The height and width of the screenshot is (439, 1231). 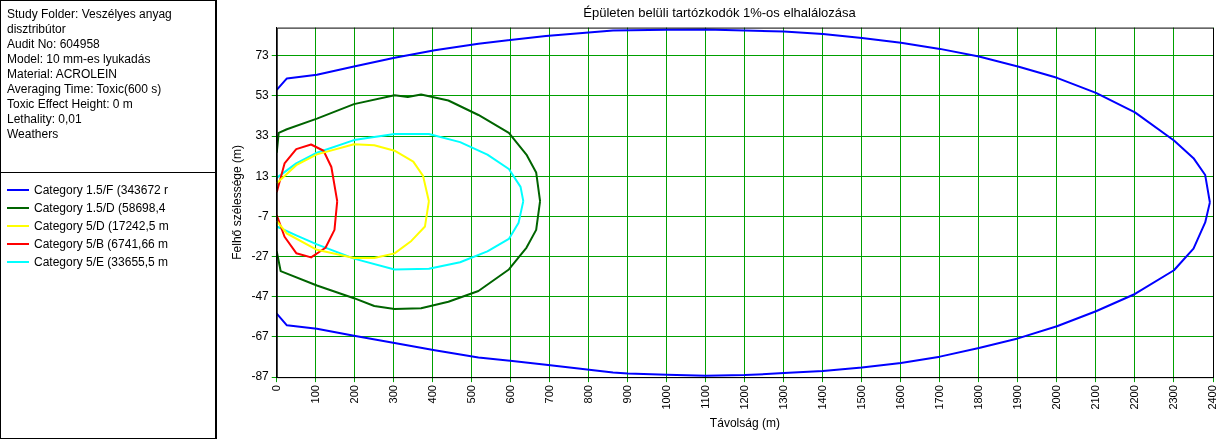 I want to click on text: Lethality: 0,01, so click(x=45, y=119).